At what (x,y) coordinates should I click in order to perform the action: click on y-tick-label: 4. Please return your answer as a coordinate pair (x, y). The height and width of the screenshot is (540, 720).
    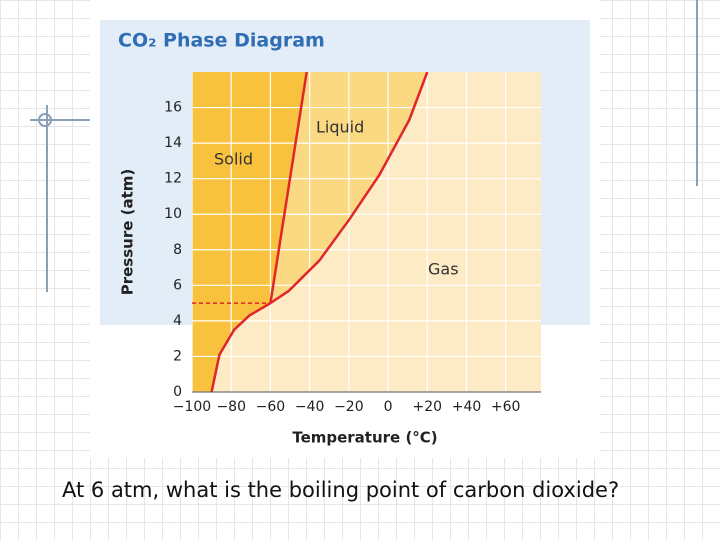
    Looking at the image, I should click on (177, 321).